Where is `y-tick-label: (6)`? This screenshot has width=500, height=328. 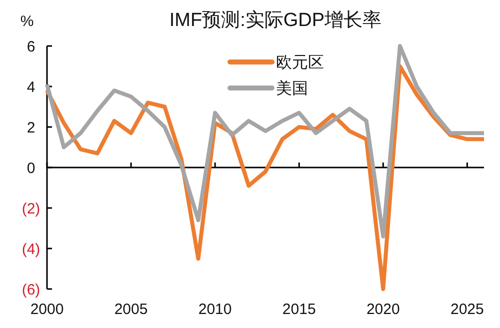
y-tick-label: (6) is located at coordinates (31, 289).